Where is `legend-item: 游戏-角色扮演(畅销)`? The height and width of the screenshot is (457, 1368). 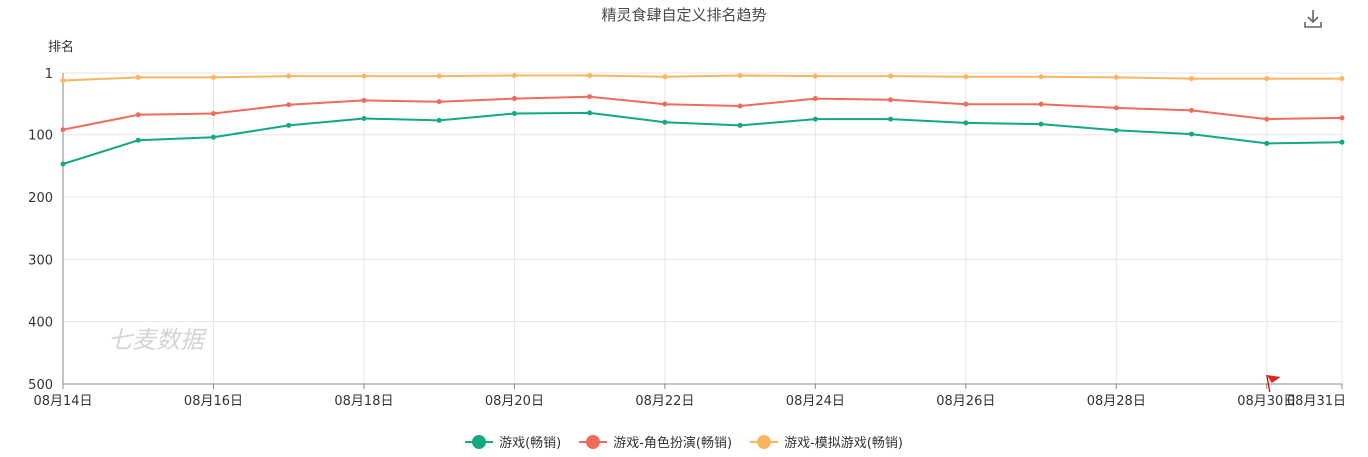 legend-item: 游戏-角色扮演(畅销) is located at coordinates (655, 441).